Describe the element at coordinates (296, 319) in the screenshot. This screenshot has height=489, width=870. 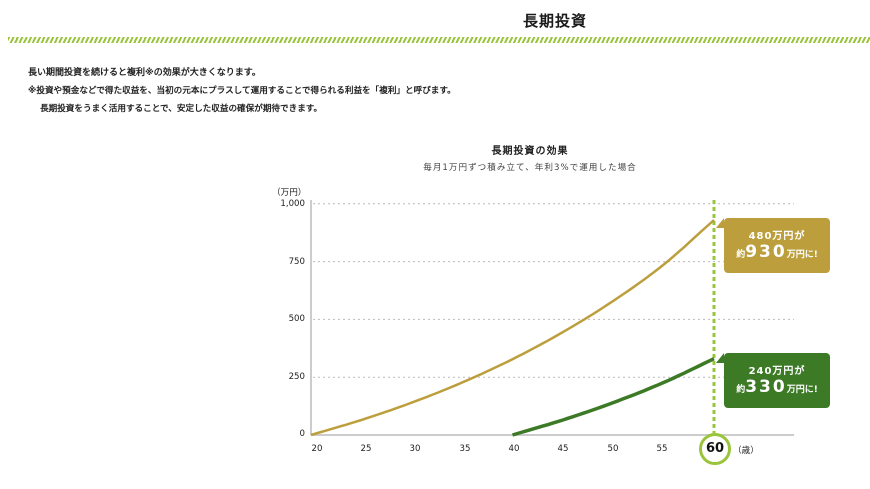
I see `y-tick-label: 500` at that location.